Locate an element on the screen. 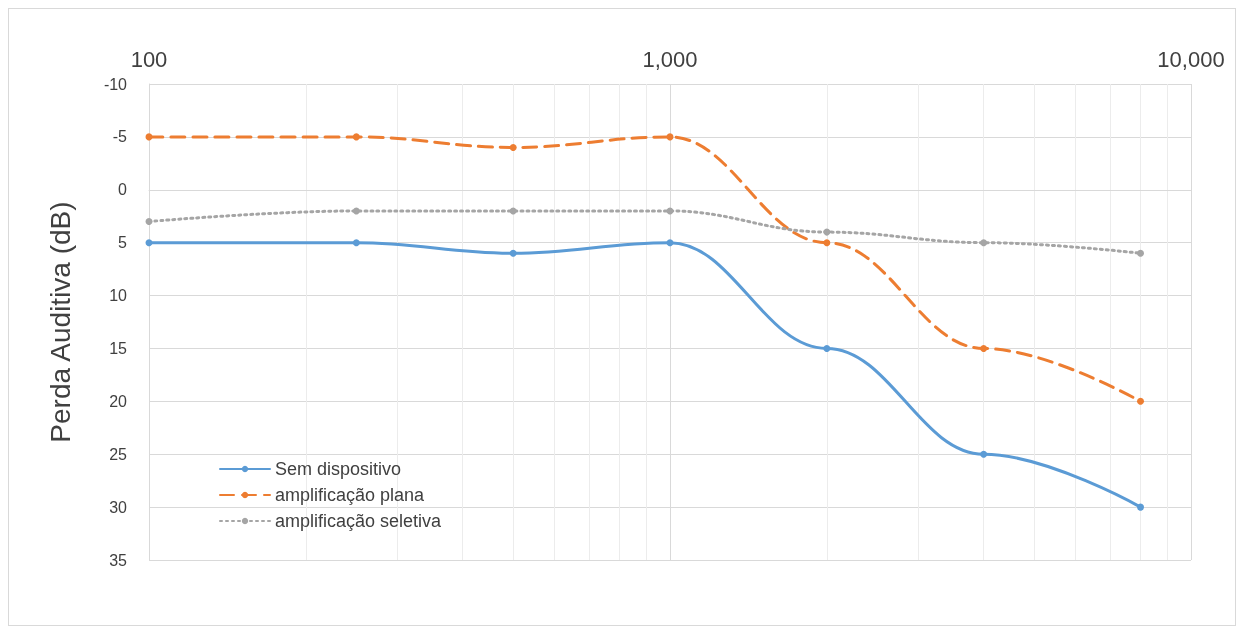  y-axis-title: Perda Auditiva (dB) is located at coordinates (60, 322).